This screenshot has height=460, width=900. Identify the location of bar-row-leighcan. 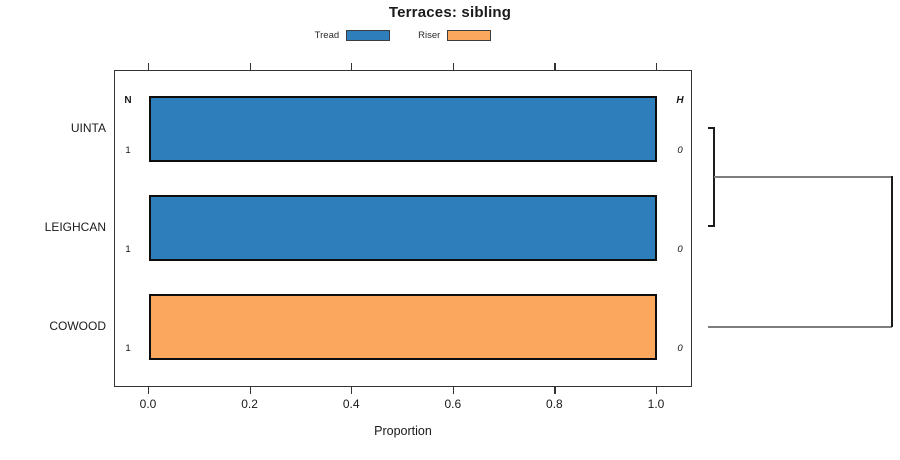
(403, 228).